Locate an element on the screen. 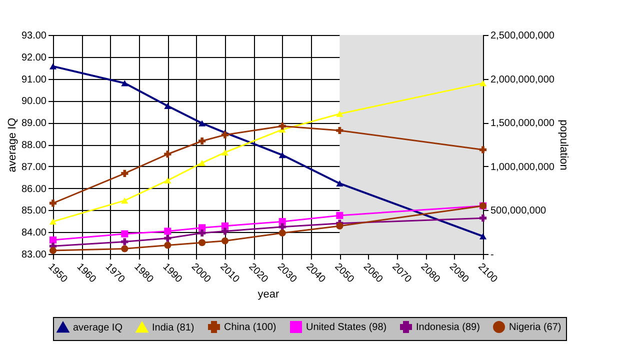  y2-tick-label: 1,000,000,000 is located at coordinates (522, 167).